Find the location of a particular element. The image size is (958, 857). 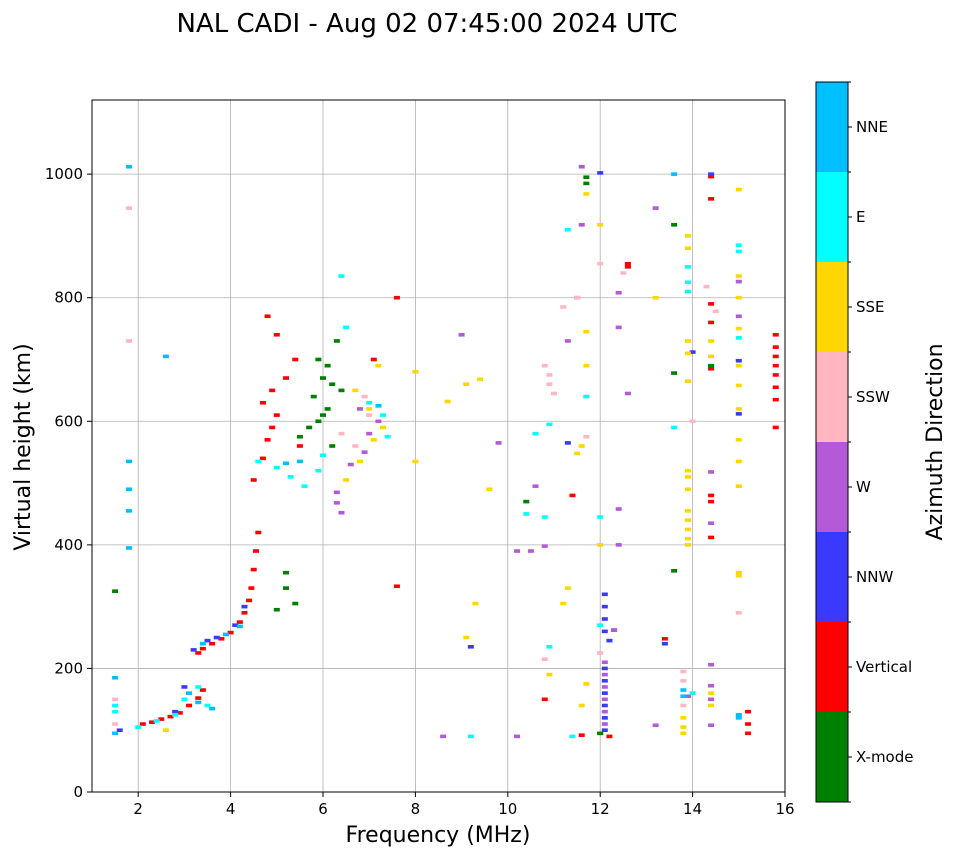

x-tick-label: 10 is located at coordinates (507, 809).